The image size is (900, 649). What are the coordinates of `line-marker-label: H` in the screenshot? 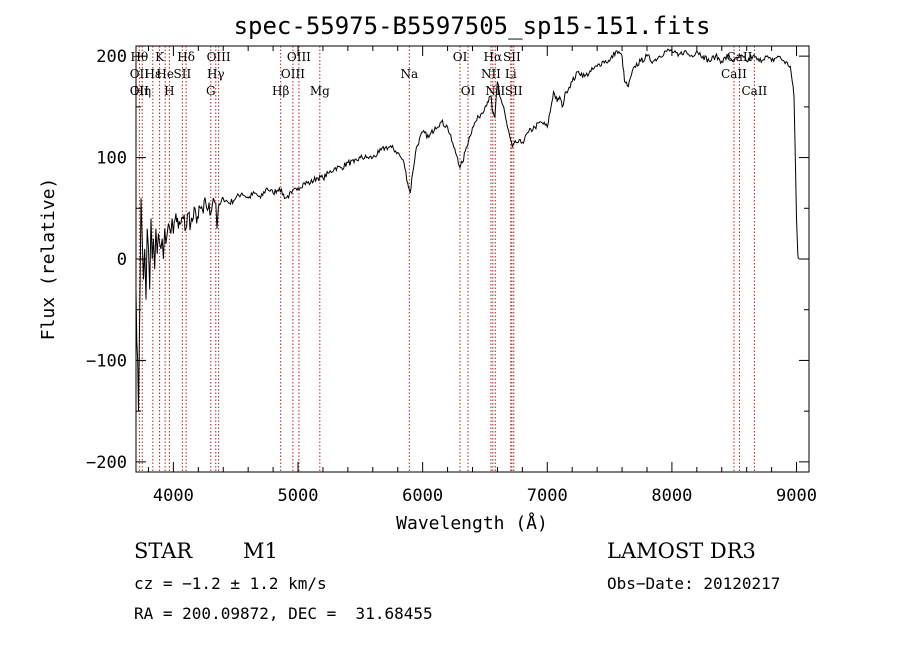 It's located at (169, 91).